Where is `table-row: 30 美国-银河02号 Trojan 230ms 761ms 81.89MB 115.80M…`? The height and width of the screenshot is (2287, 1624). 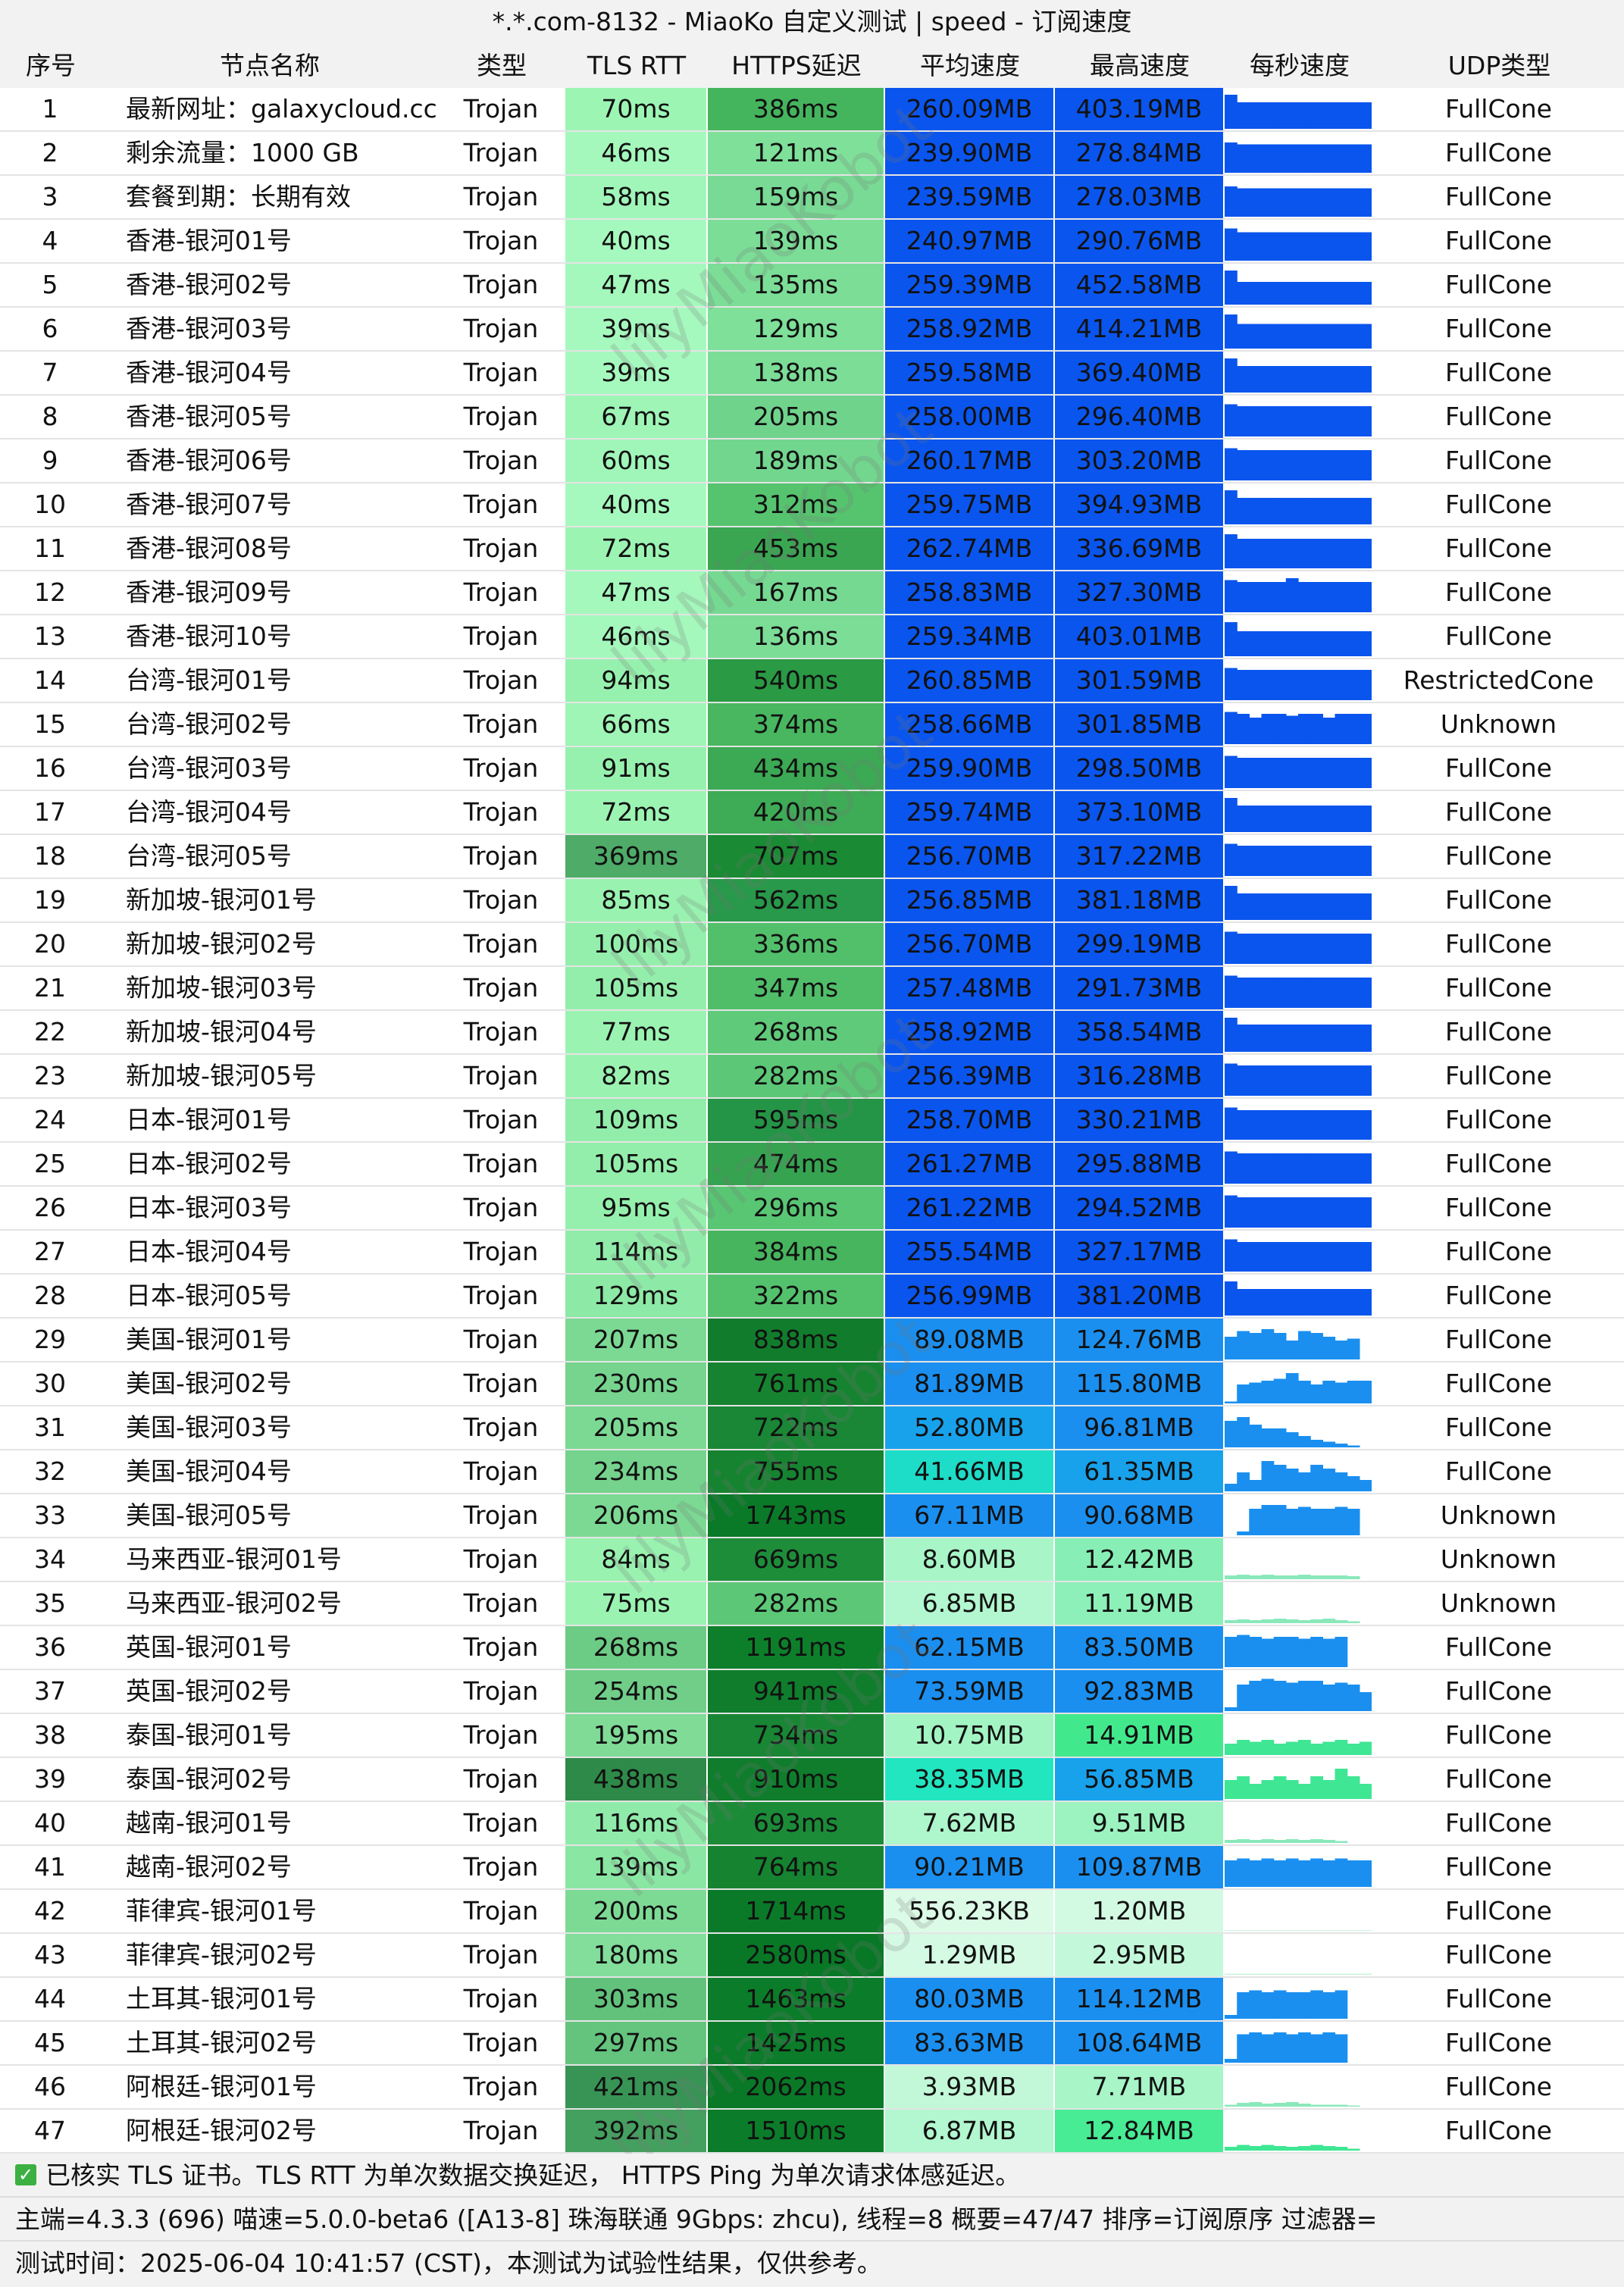 table-row: 30 美国-银河02号 Trojan 230ms 761ms 81.89MB 115.80M… is located at coordinates (812, 1384).